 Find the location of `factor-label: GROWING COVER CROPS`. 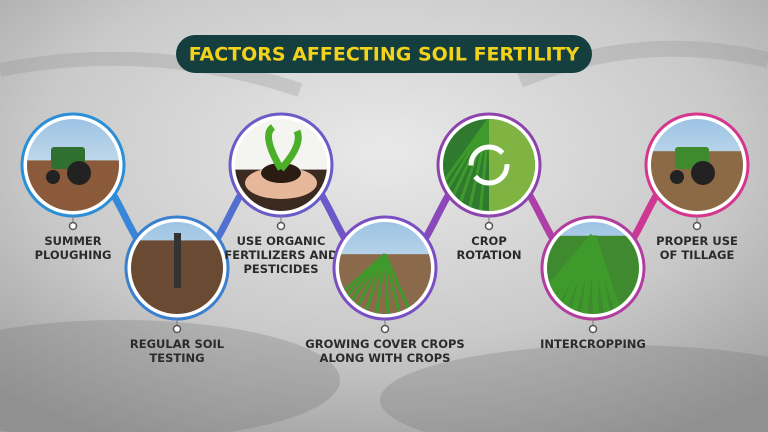

factor-label: GROWING COVER CROPS is located at coordinates (384, 344).